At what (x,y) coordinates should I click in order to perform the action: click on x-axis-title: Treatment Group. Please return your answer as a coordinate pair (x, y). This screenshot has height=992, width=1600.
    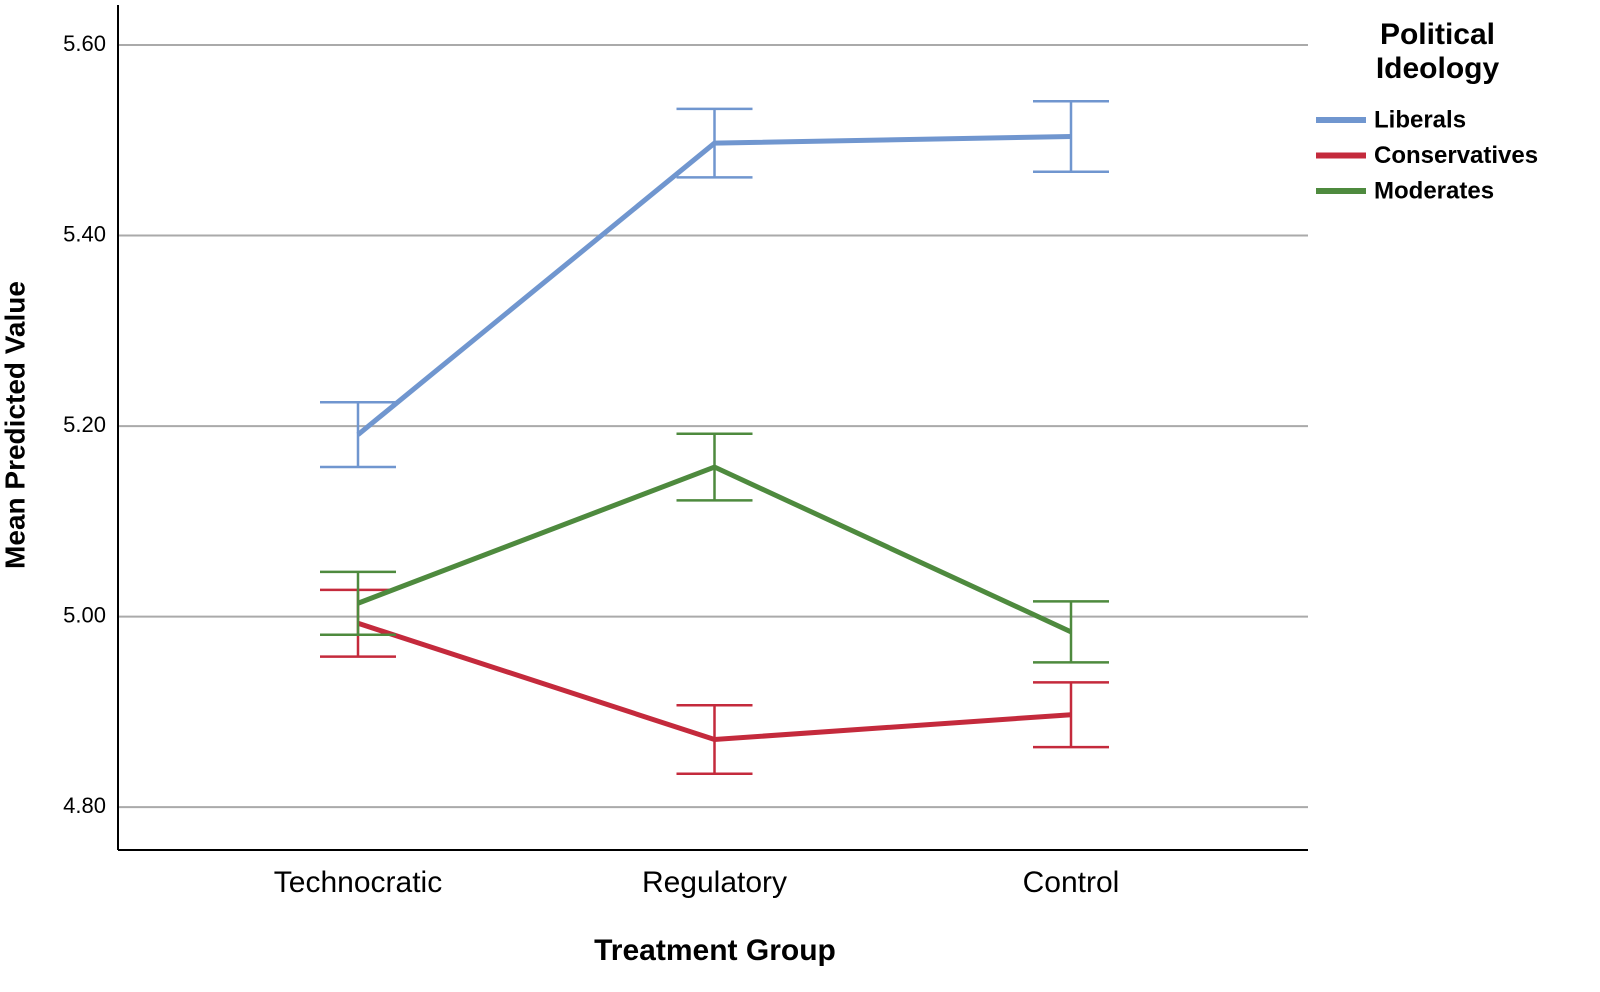
    Looking at the image, I should click on (715, 950).